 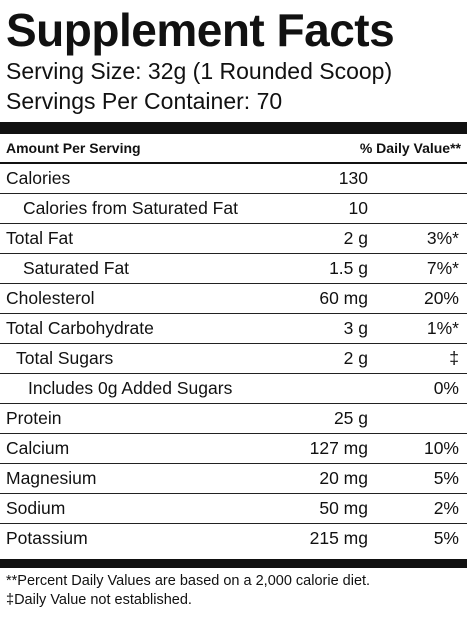 I want to click on amount-per-serving-heading: Amount Per Serving, so click(x=73, y=148).